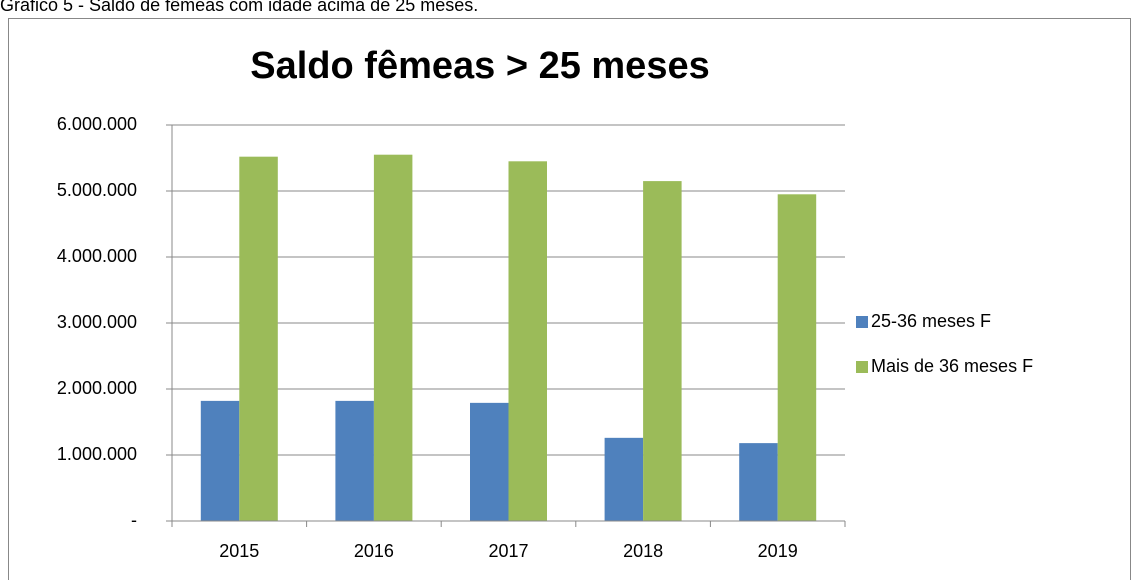 The image size is (1132, 580). Describe the element at coordinates (97, 388) in the screenshot. I see `y-tick-label: 2.000.000` at that location.